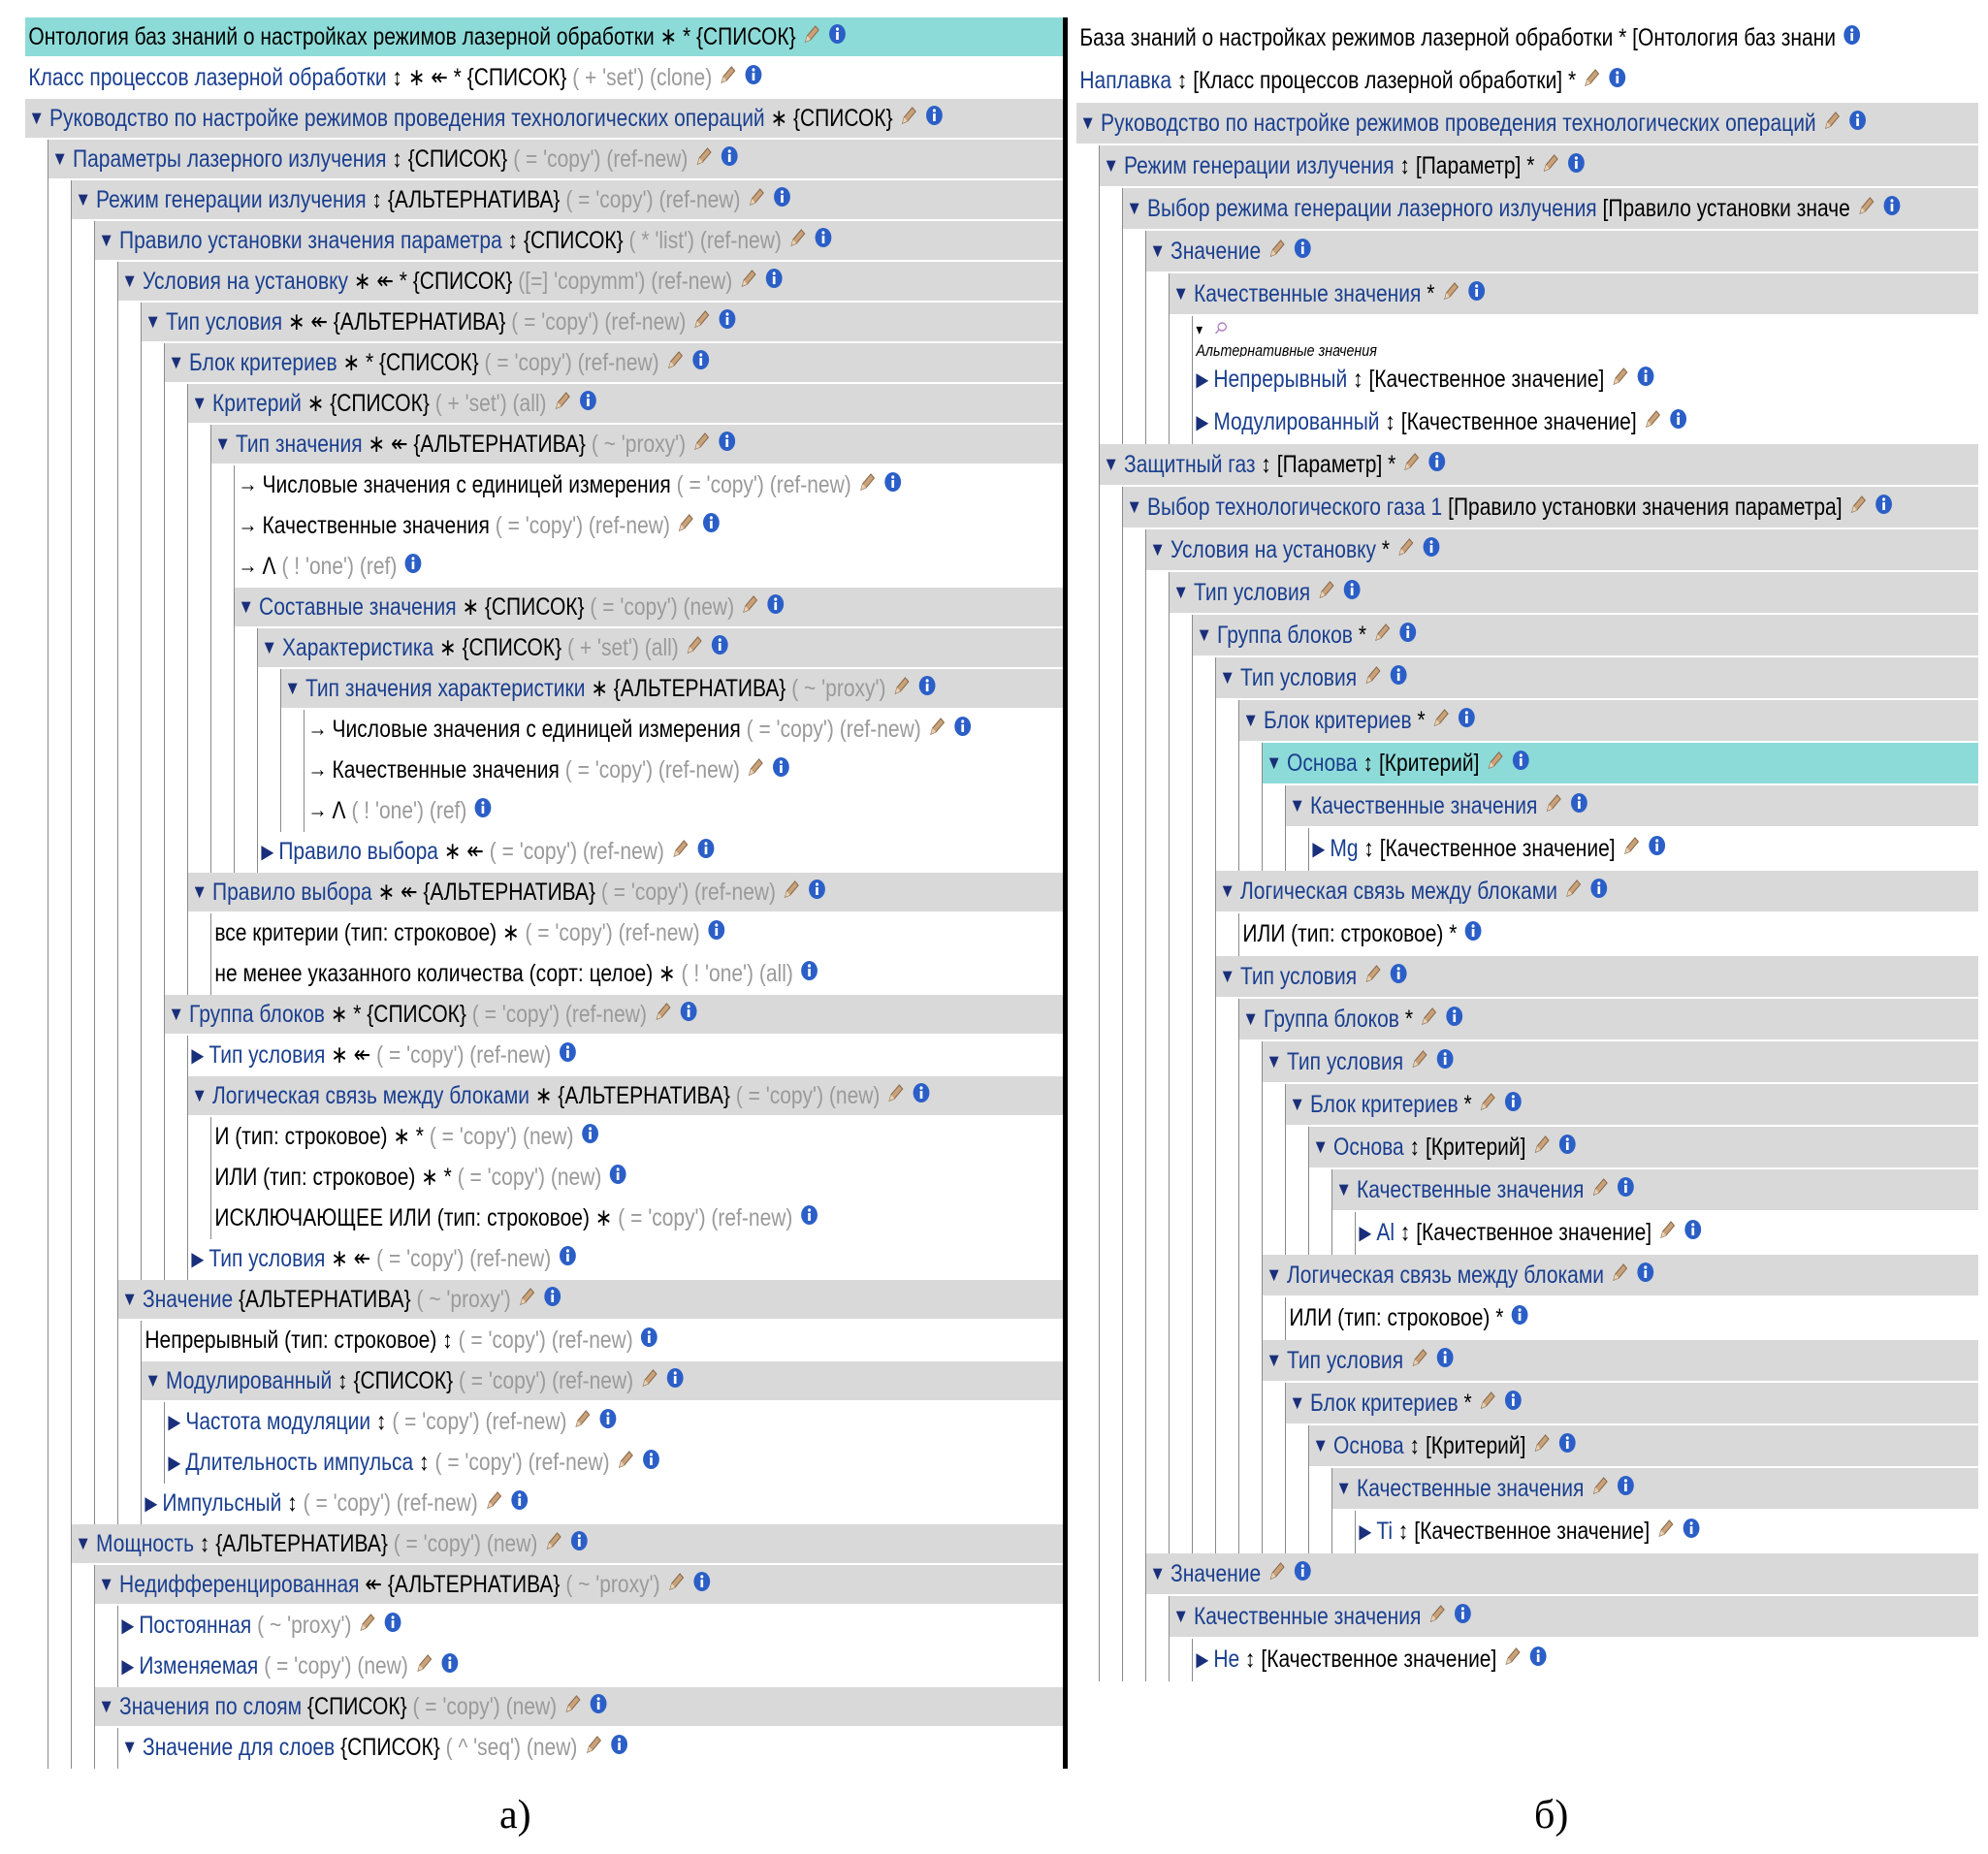 Image resolution: width=1988 pixels, height=1854 pixels. What do you see at coordinates (231, 199) in the screenshot?
I see `node-name: Режим генерации излучения` at bounding box center [231, 199].